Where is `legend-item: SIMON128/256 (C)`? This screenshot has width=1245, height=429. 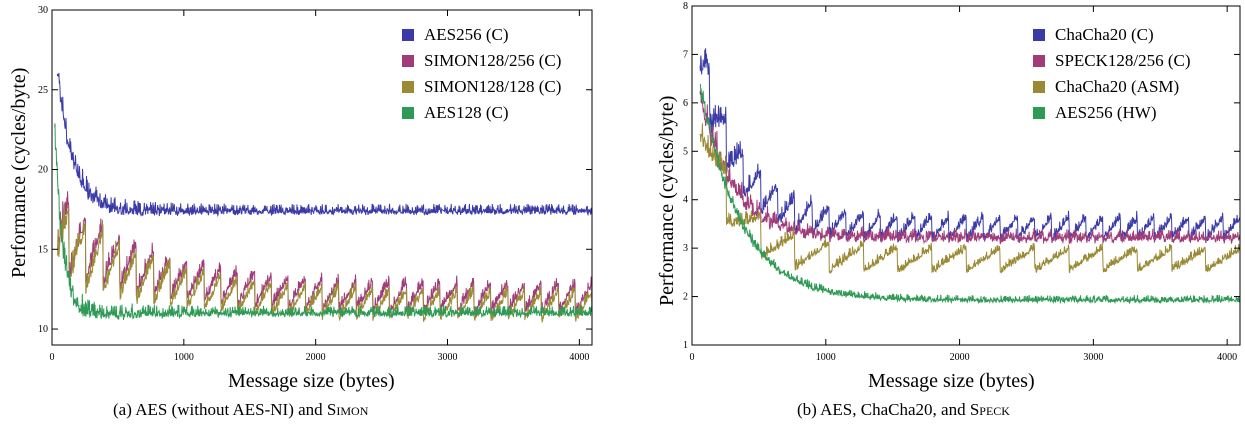 legend-item: SIMON128/256 (C) is located at coordinates (481, 61).